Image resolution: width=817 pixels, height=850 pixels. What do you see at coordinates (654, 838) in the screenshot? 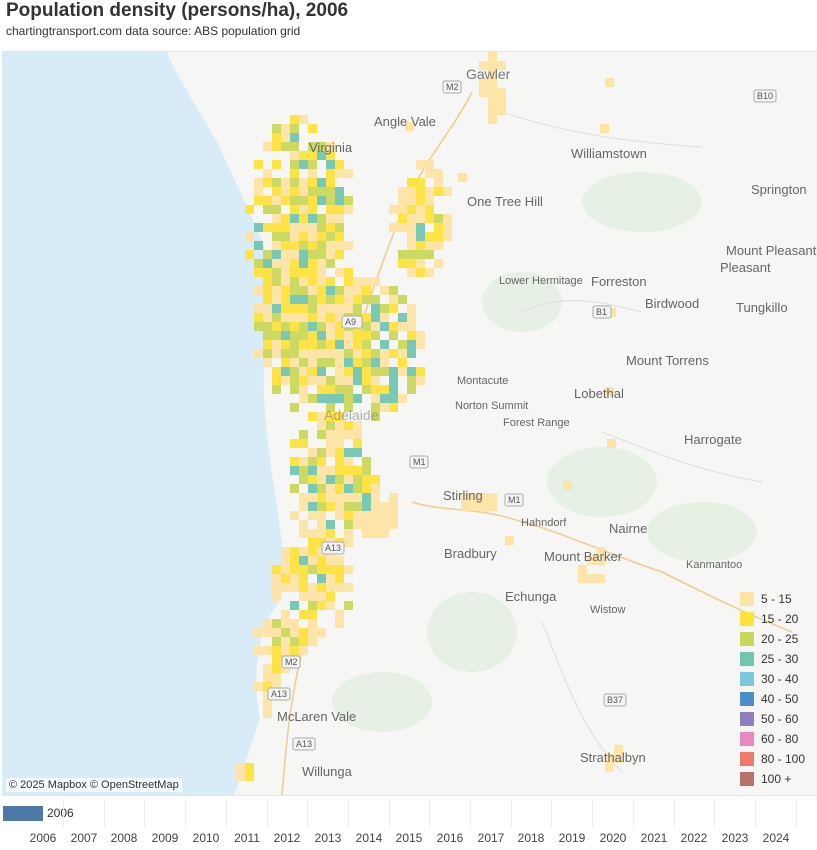
I see `timeline-year: 2021` at bounding box center [654, 838].